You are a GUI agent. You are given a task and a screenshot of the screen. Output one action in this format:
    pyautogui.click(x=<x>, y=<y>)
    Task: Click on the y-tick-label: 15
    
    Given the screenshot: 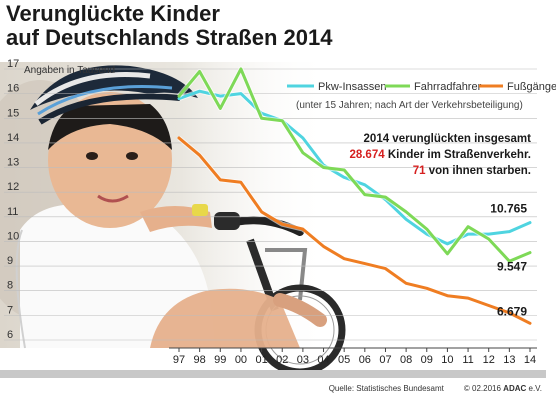 What is the action you would take?
    pyautogui.click(x=13, y=113)
    